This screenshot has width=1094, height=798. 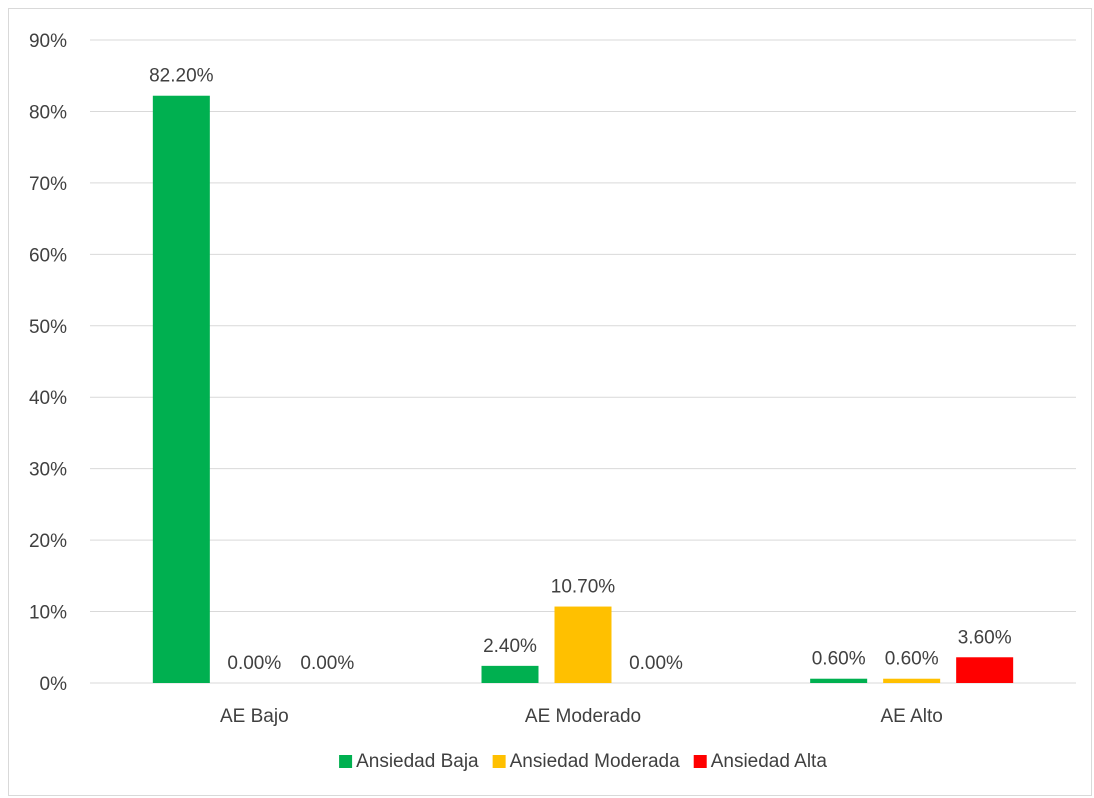 What do you see at coordinates (181, 76) in the screenshot?
I see `data-label: 82.20%` at bounding box center [181, 76].